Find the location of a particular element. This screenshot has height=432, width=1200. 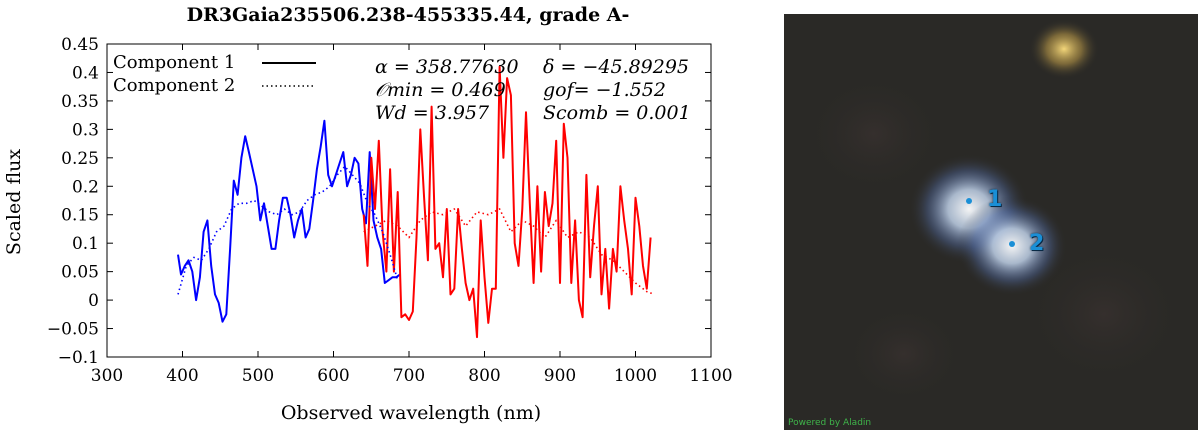

legend: Component 1 Component 2 is located at coordinates (214, 74).